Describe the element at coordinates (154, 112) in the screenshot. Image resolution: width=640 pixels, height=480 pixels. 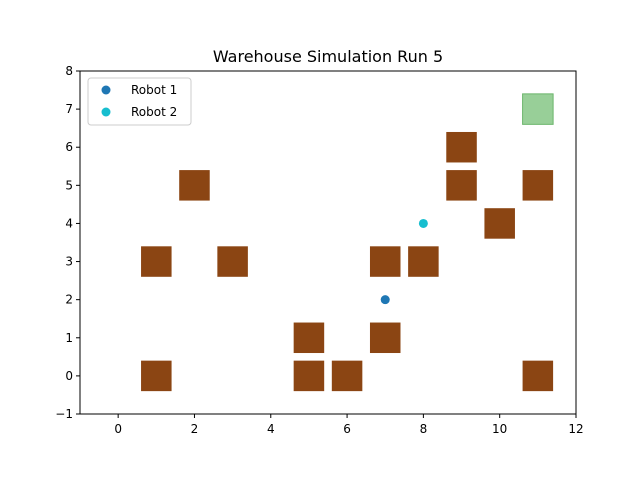
I see `legend-label-robot-2: Robot 2` at that location.